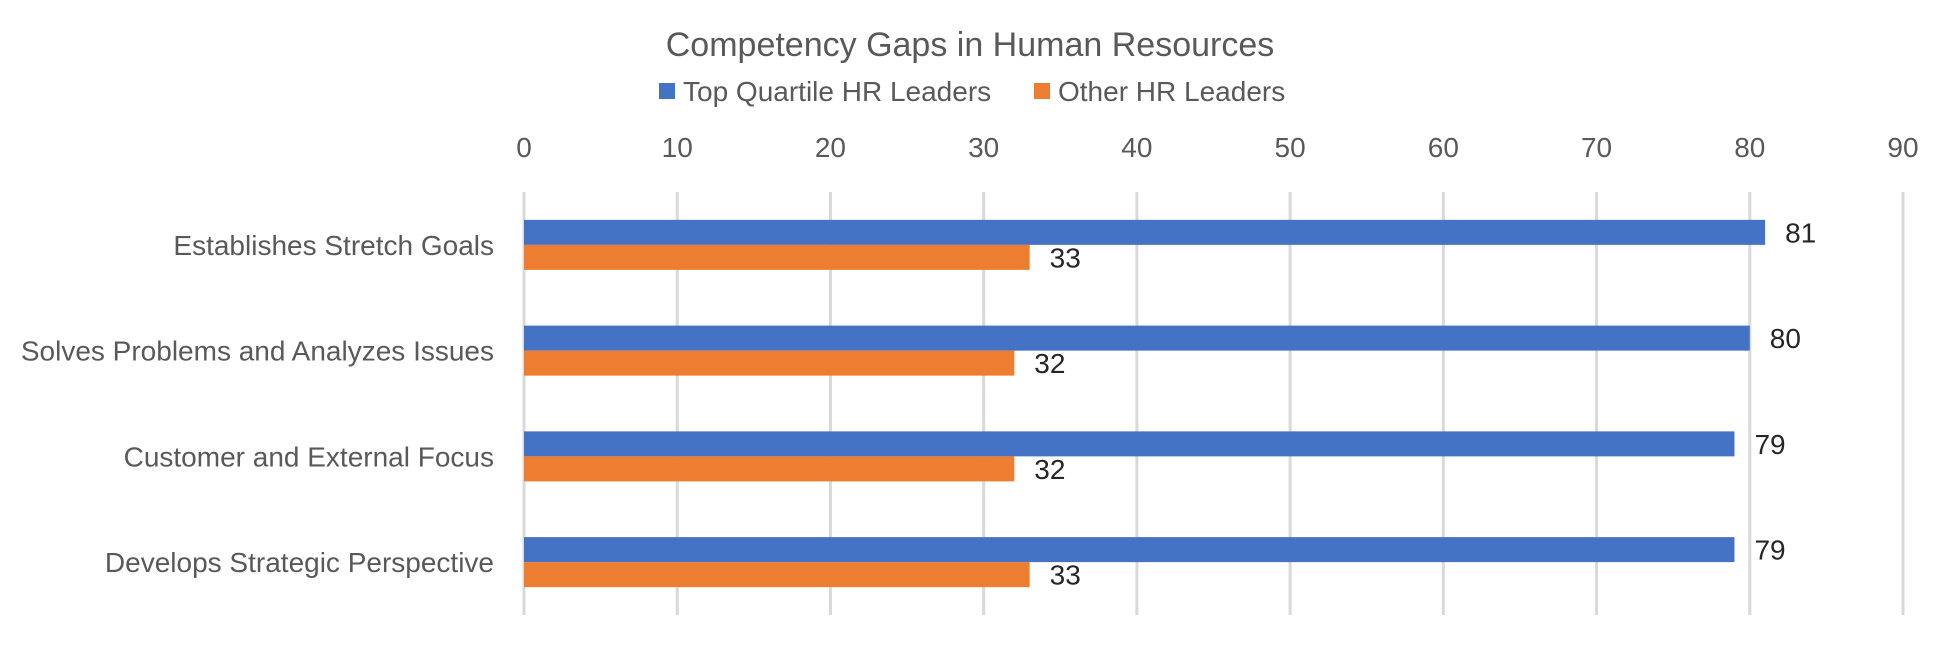 Image resolution: width=1940 pixels, height=656 pixels. What do you see at coordinates (837, 91) in the screenshot?
I see `legend-label-top-quartile: Top Quartile HR Leaders` at bounding box center [837, 91].